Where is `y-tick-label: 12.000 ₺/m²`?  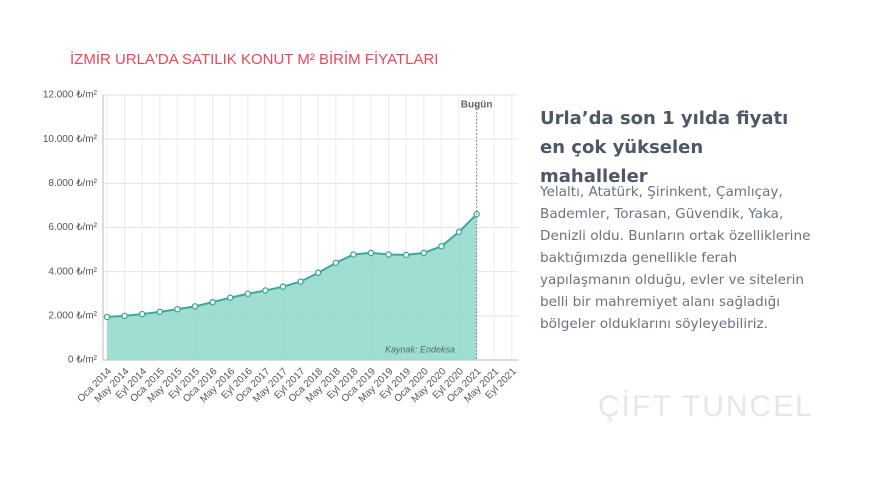
y-tick-label: 12.000 ₺/m² is located at coordinates (70, 95).